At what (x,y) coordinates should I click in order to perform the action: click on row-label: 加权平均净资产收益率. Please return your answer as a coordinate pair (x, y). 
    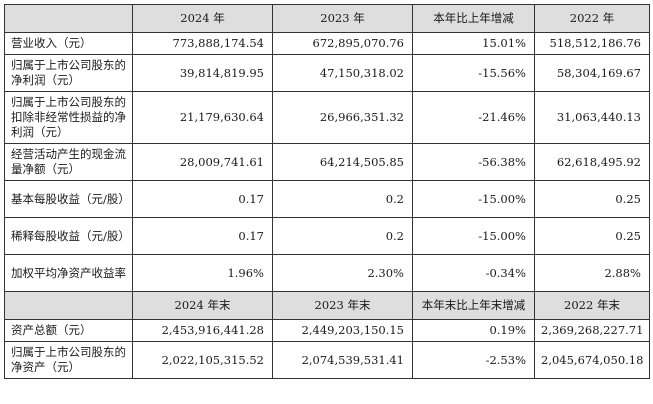
    Looking at the image, I should click on (68, 273).